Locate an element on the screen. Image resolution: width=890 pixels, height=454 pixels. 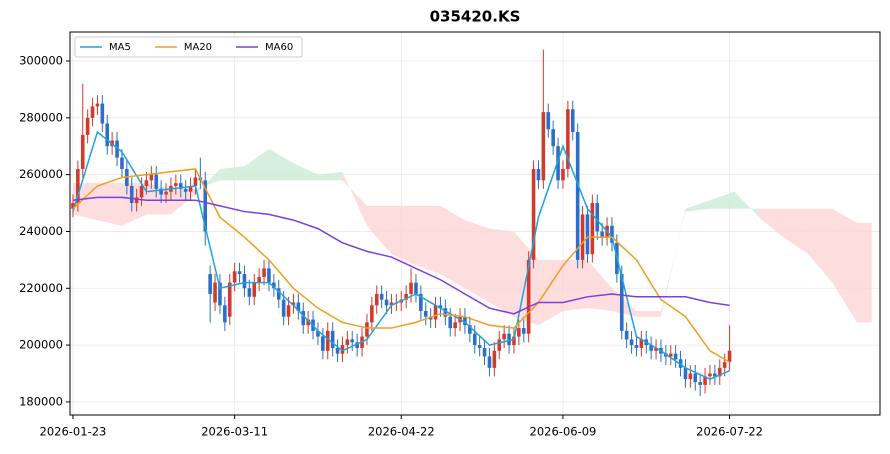
x-tick-label: 2026-07-22 is located at coordinates (729, 432).